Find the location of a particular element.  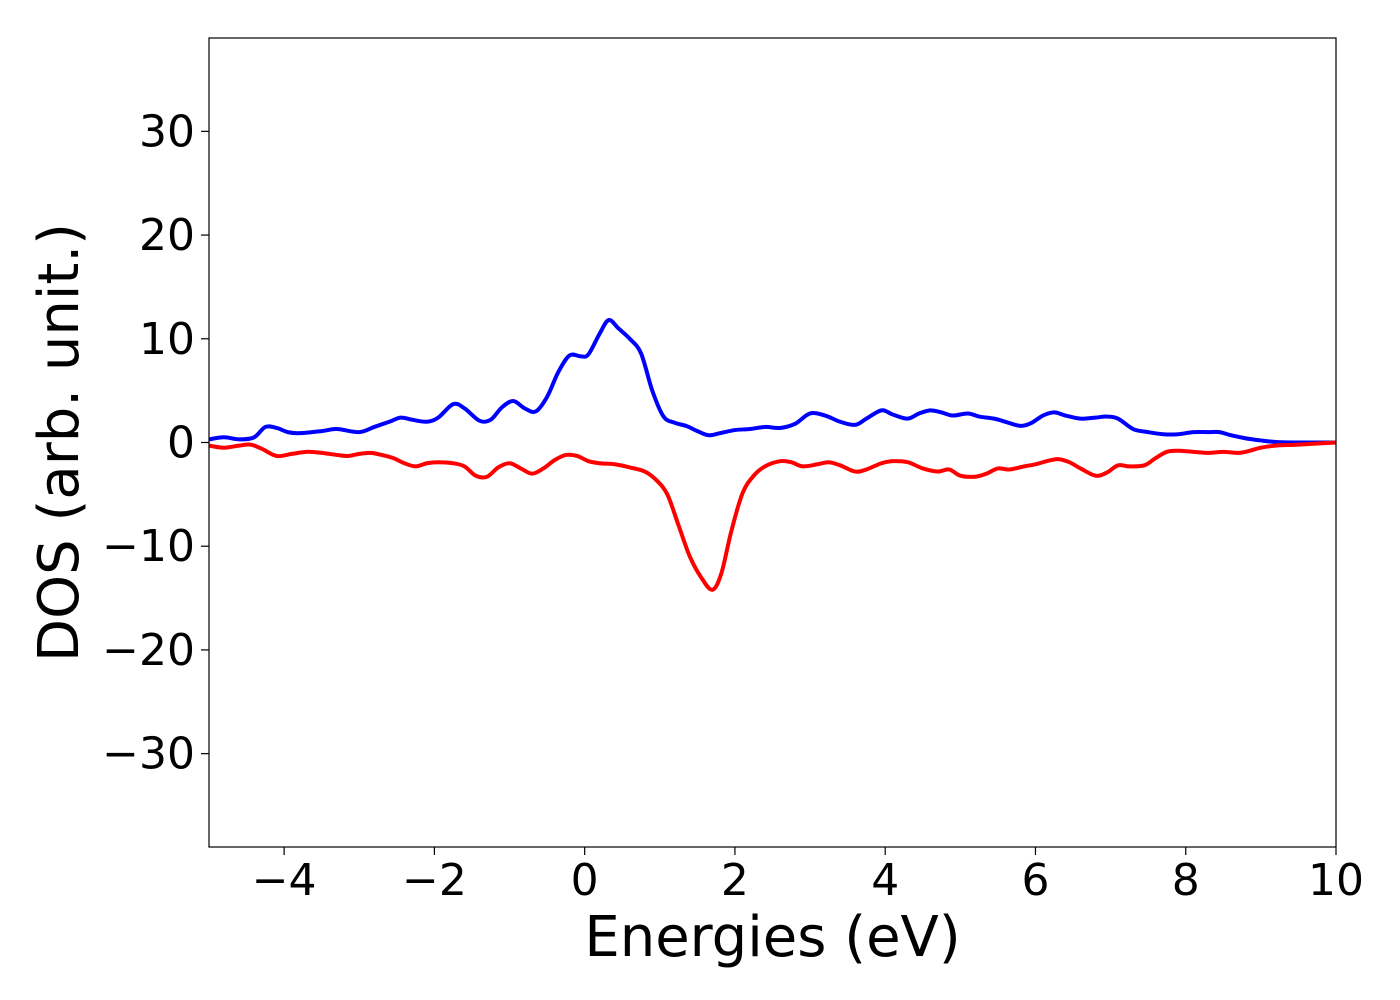

x-tick-label: 8 is located at coordinates (1186, 880).